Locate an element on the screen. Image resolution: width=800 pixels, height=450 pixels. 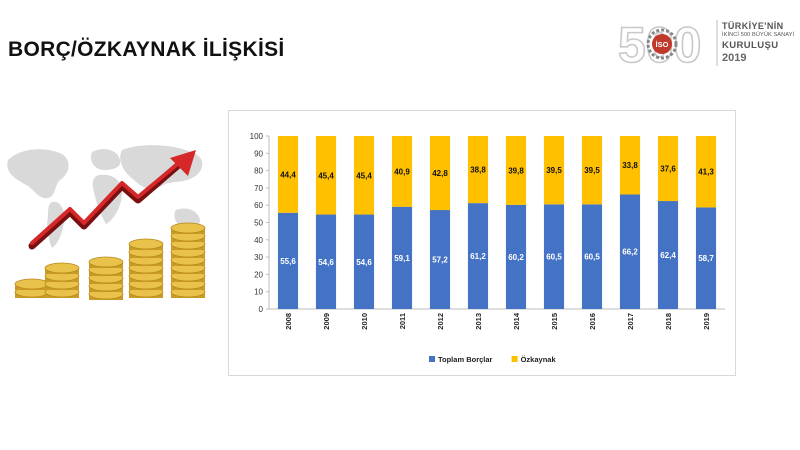
logo-badge-icon is located at coordinates (662, 44).